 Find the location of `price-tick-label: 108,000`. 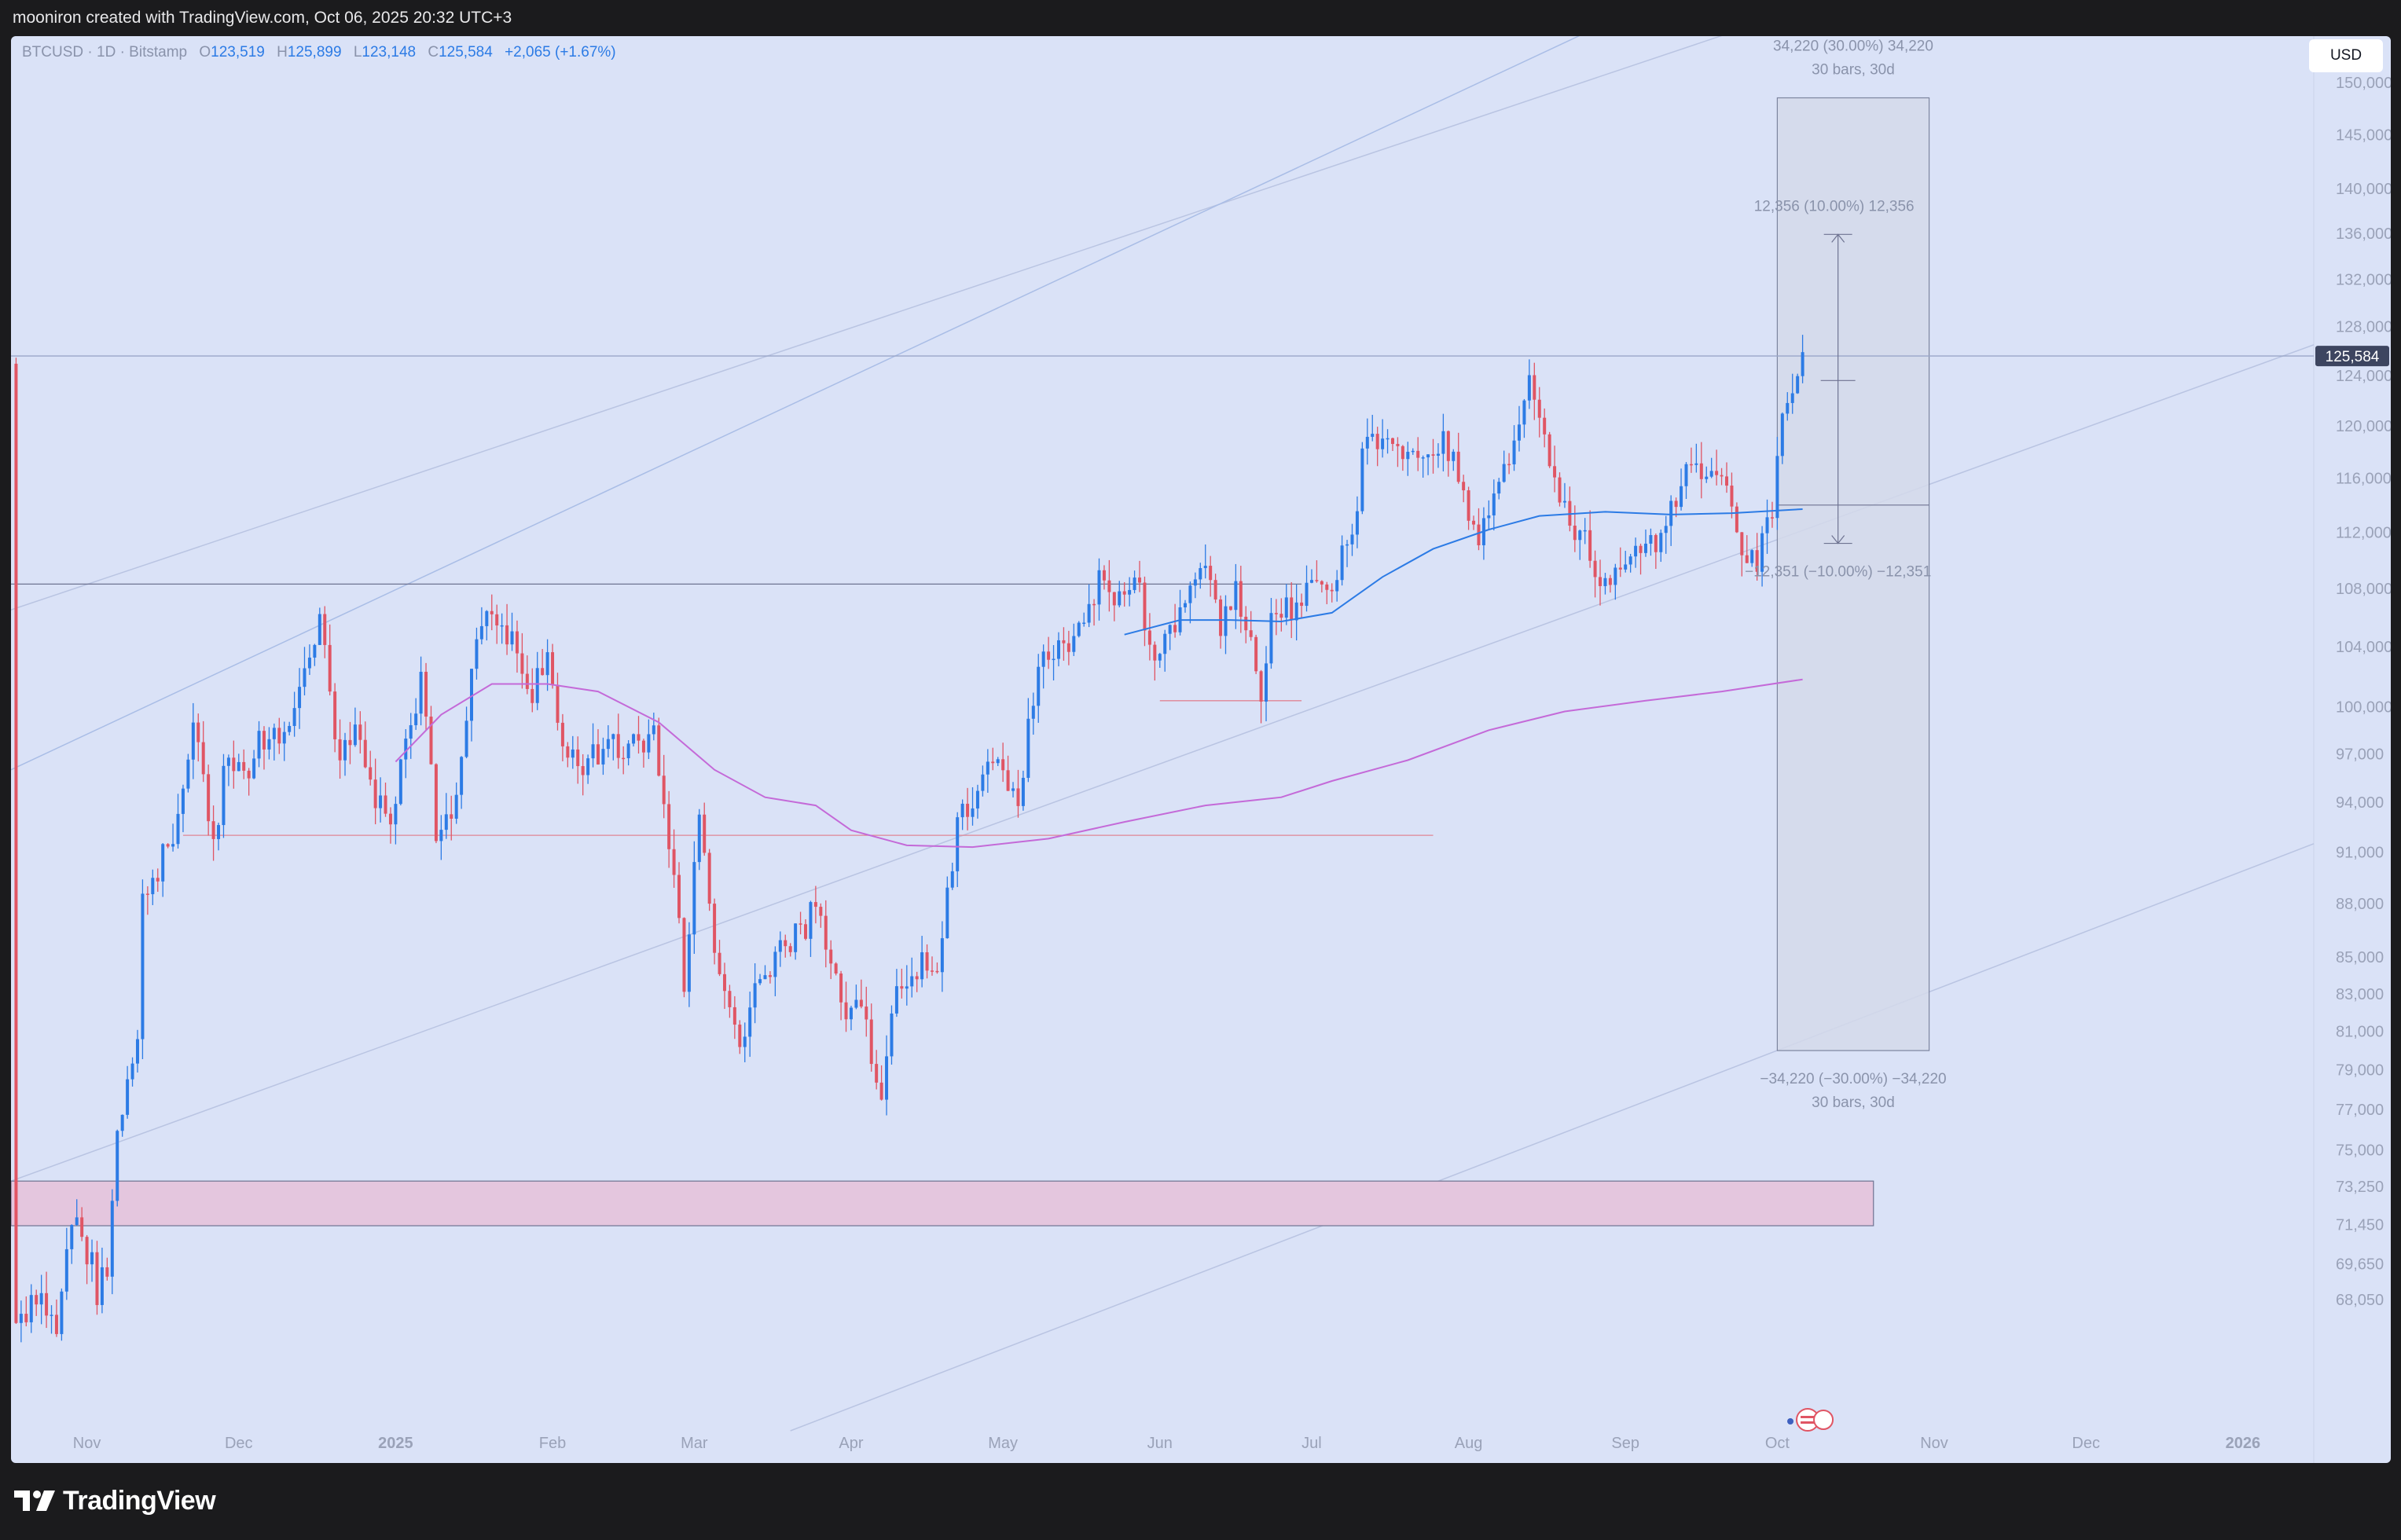

price-tick-label: 108,000 is located at coordinates (2364, 589).